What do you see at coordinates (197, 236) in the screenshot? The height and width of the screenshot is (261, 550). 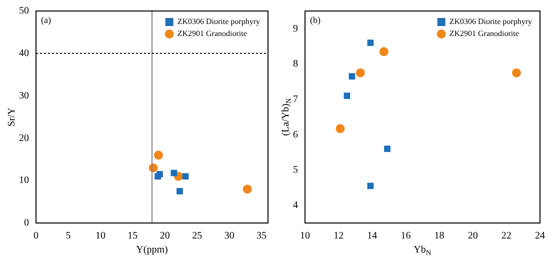 I see `x-tick-label: 25` at bounding box center [197, 236].